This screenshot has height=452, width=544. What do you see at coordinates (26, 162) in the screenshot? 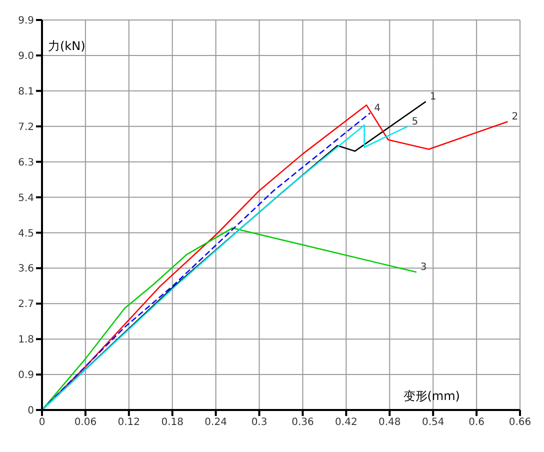
I see `y-tick-label: 6.3` at bounding box center [26, 162].